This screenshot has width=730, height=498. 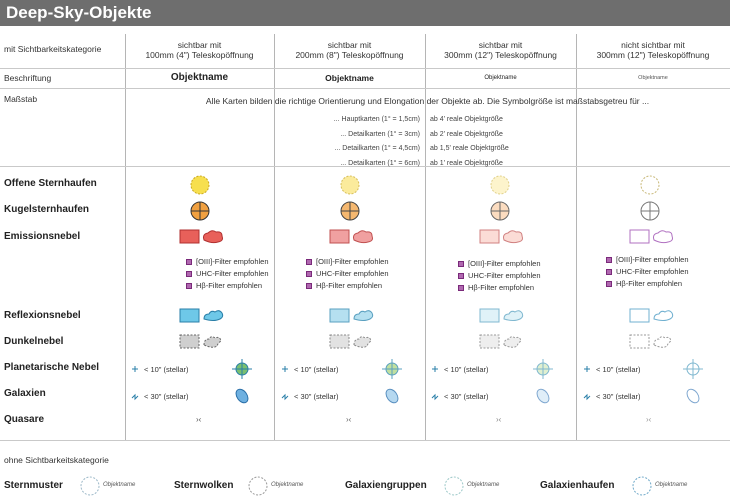 What do you see at coordinates (380, 163) in the screenshot?
I see `massstab-left-item: ... Detailkarten (1° = 6cm)` at bounding box center [380, 163].